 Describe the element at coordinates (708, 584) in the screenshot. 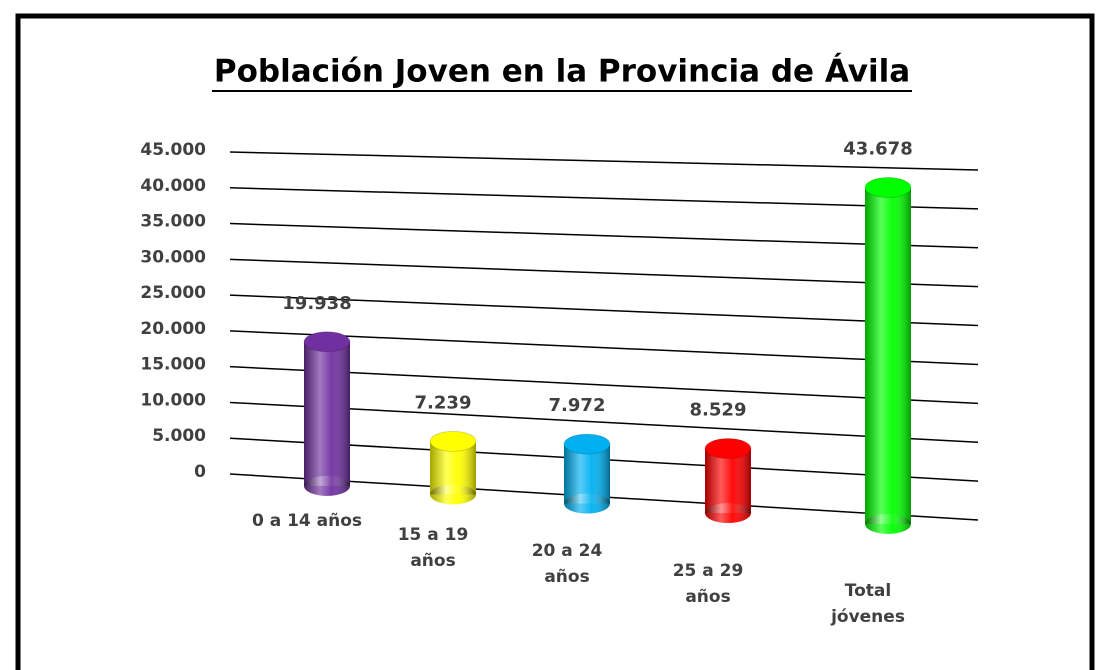

I see `x-tick-label: 25 a 29 años` at that location.